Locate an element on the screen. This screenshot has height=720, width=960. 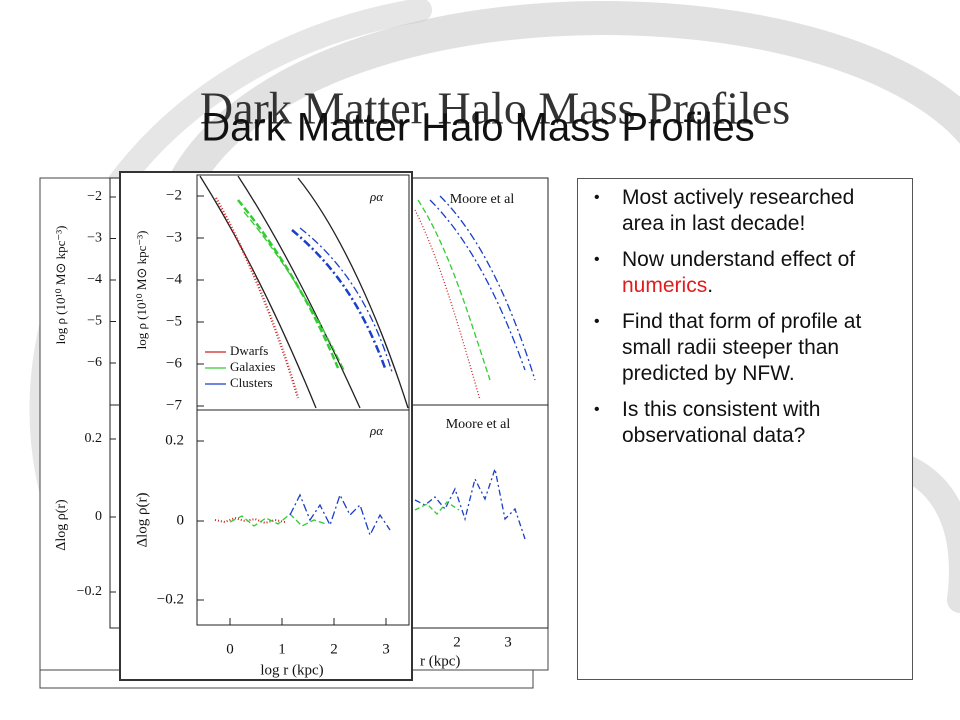
x-tick-label: 0 is located at coordinates (230, 649).